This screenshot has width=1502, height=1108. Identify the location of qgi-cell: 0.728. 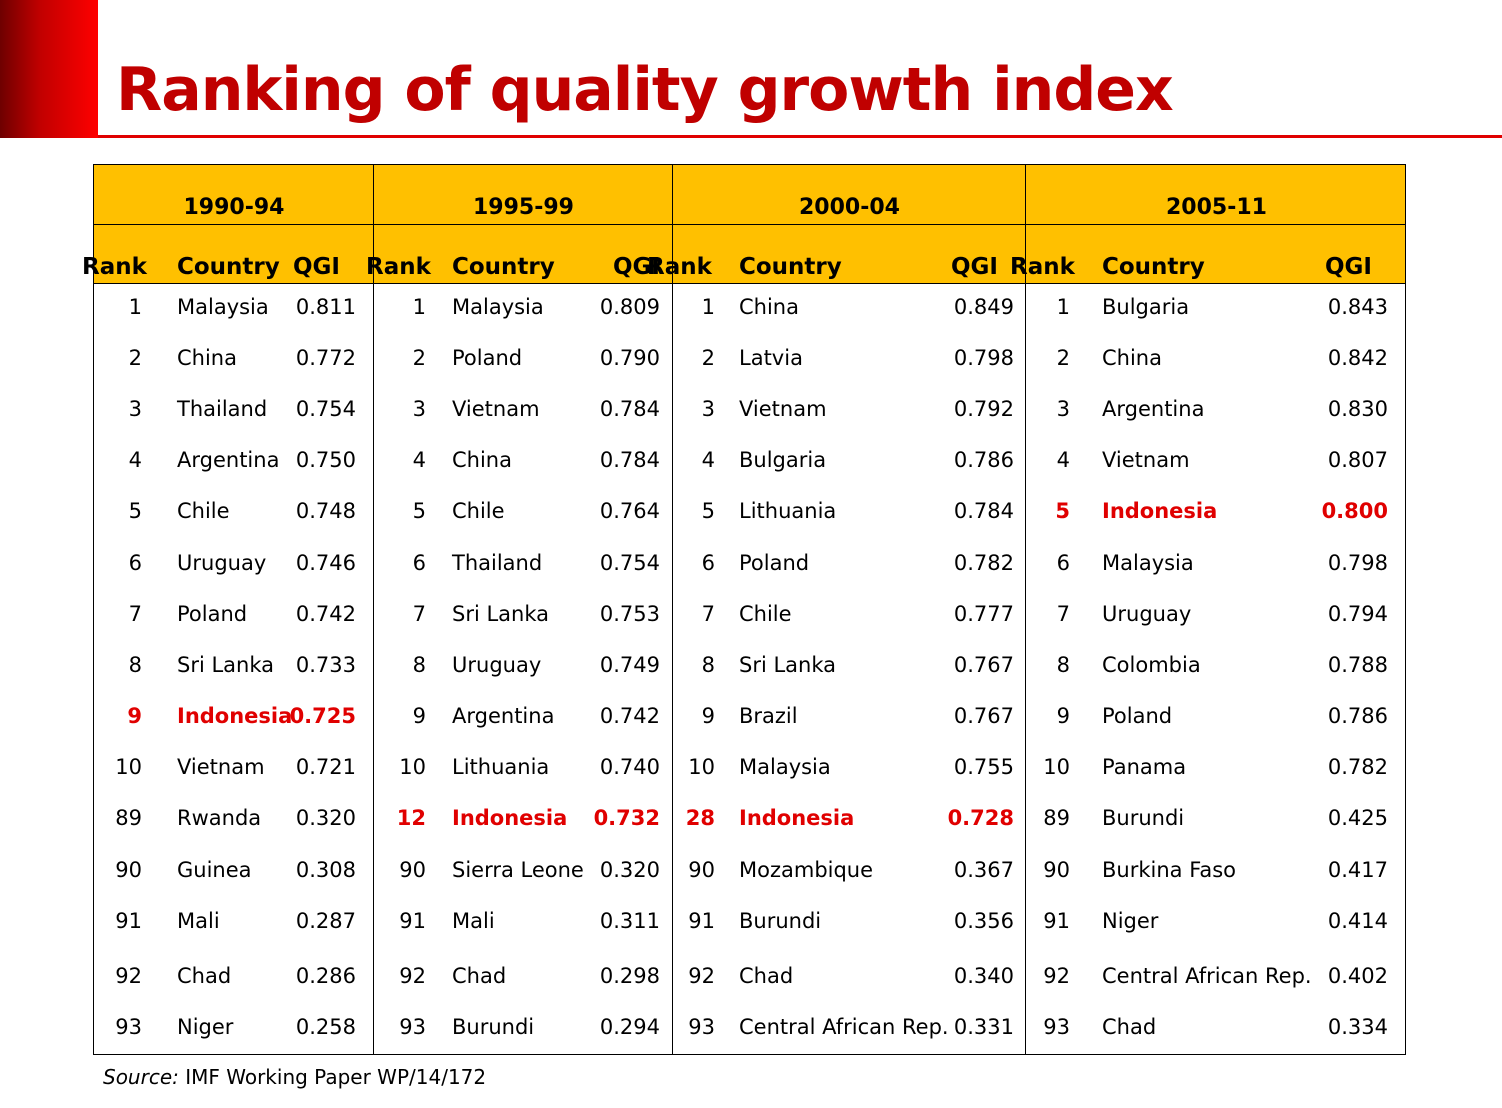
(980, 818).